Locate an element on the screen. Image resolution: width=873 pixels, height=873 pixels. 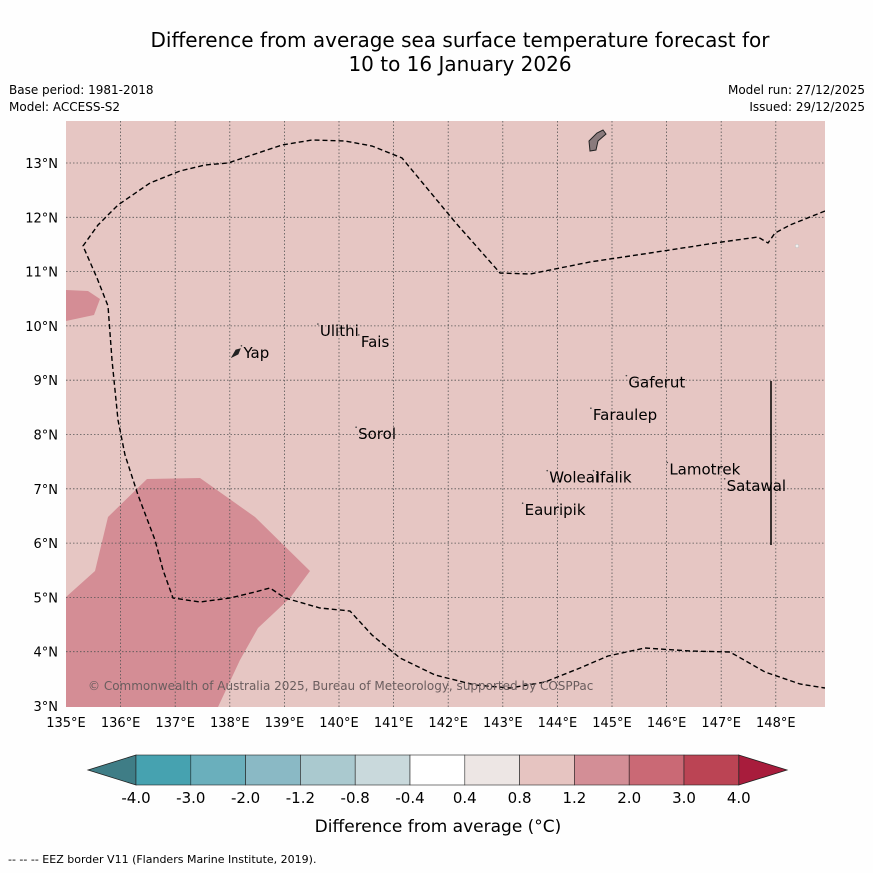
place-label: Ulithi is located at coordinates (339, 331).